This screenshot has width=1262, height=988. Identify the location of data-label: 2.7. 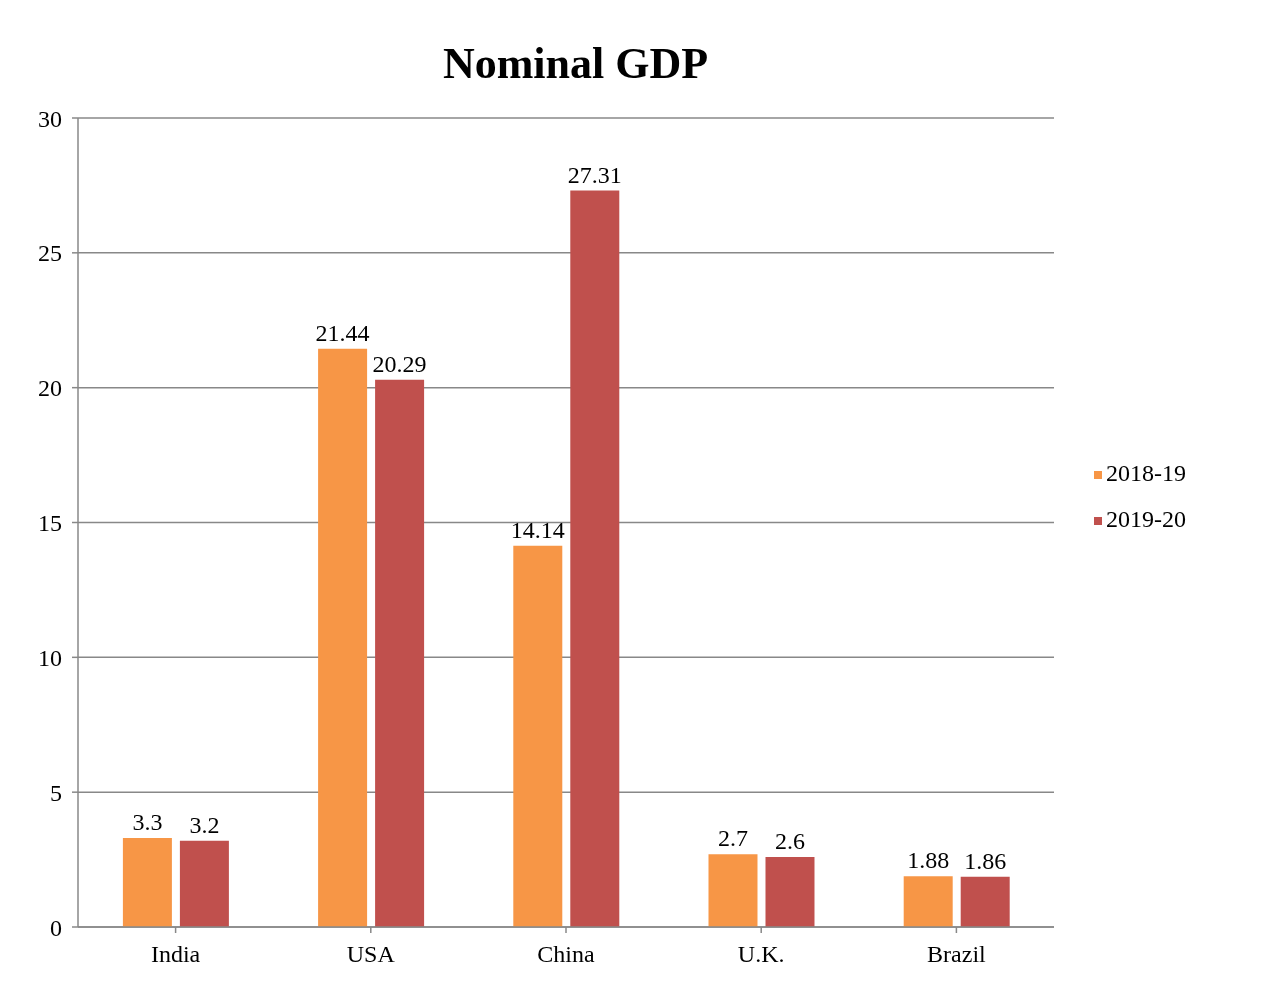
(733, 838).